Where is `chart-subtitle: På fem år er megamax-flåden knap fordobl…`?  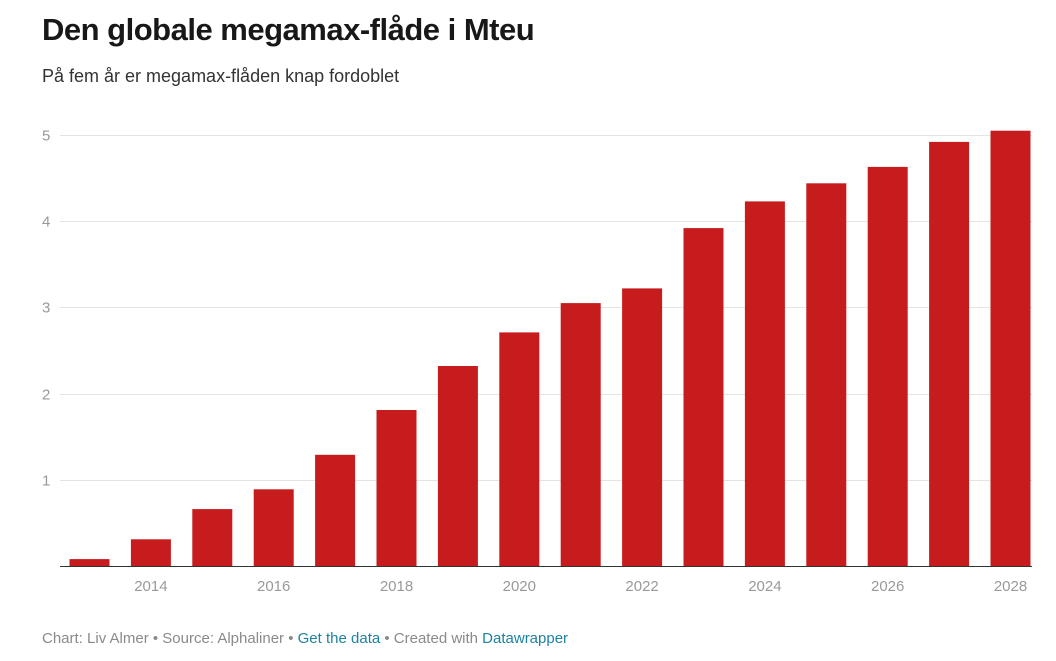 chart-subtitle: På fem år er megamax-flåden knap fordobl… is located at coordinates (221, 76).